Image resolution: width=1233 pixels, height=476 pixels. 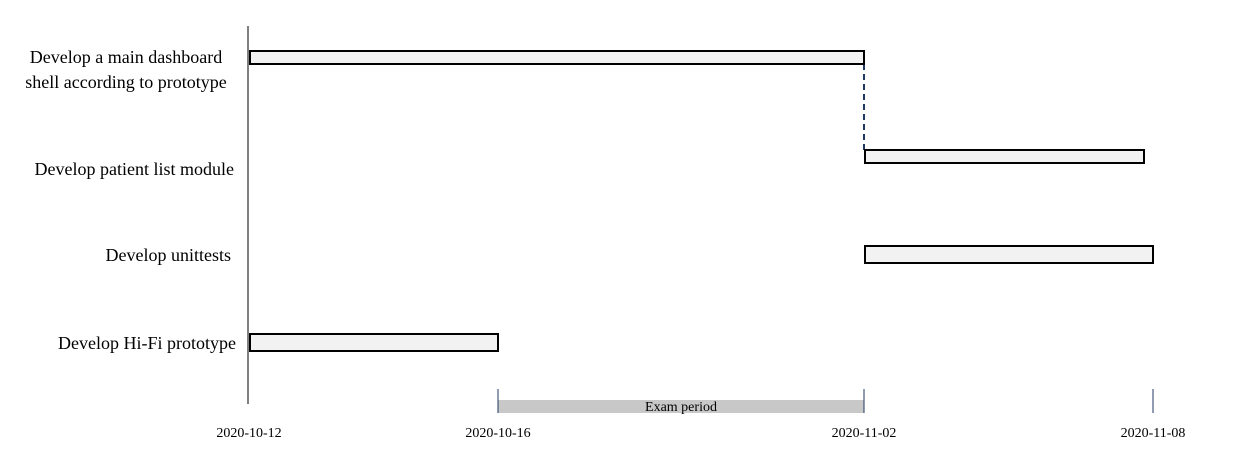 I want to click on task-label: Develop patient list module, so click(x=134, y=169).